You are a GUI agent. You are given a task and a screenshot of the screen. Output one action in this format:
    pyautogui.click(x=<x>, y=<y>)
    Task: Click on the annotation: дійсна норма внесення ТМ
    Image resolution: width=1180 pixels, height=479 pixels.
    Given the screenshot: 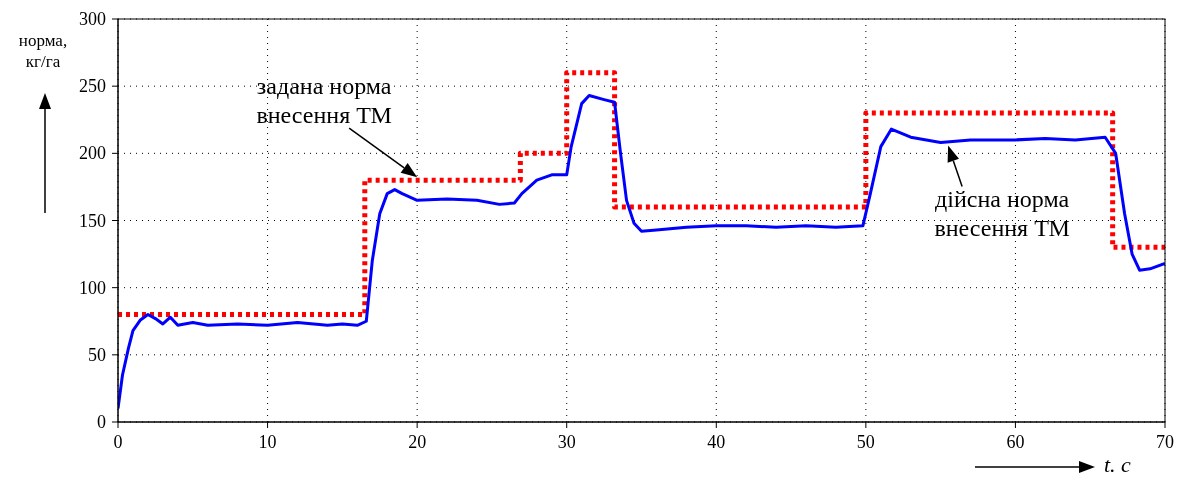 What is the action you would take?
    pyautogui.click(x=1002, y=213)
    